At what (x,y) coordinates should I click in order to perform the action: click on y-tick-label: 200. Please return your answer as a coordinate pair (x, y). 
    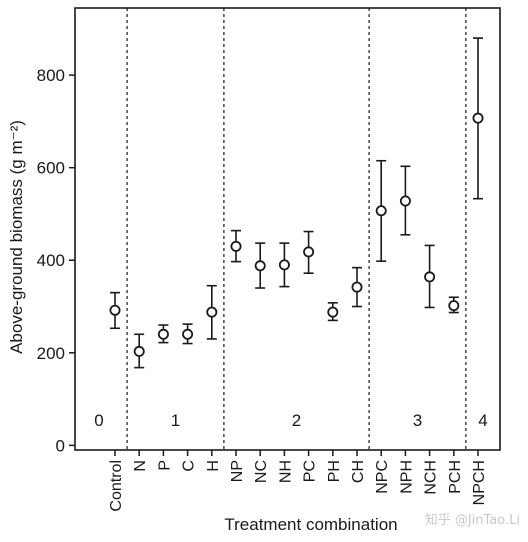
    Looking at the image, I should click on (51, 353).